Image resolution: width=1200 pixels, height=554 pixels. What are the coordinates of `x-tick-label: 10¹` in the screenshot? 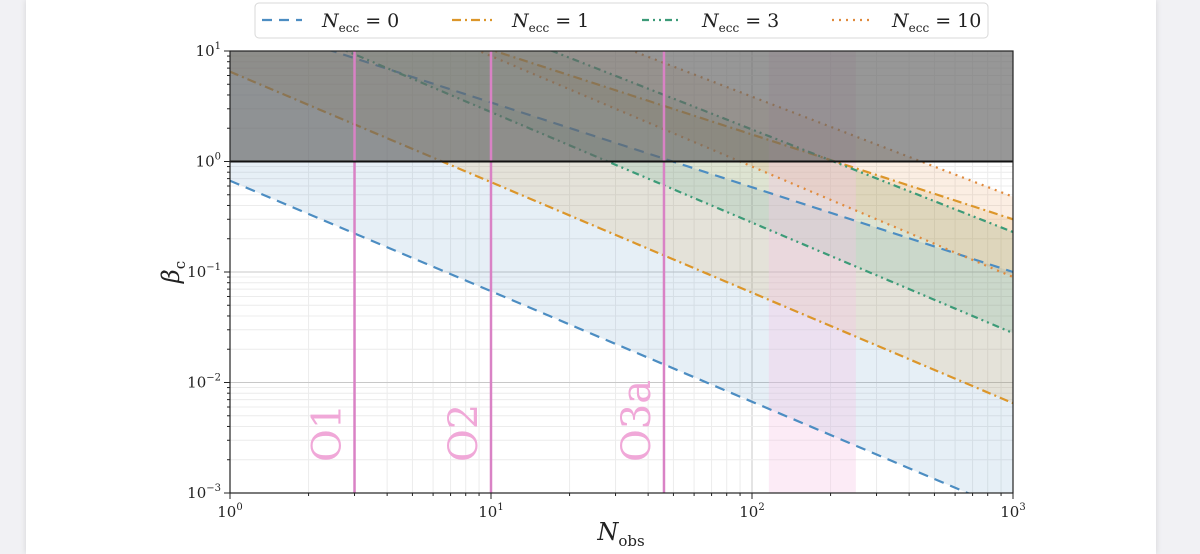 It's located at (490, 511).